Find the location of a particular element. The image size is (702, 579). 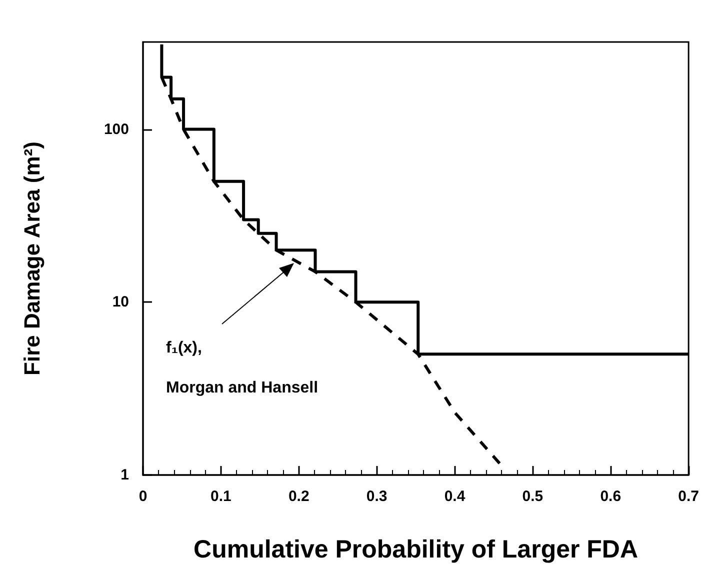

x-tick-label: 0.4 is located at coordinates (455, 496).